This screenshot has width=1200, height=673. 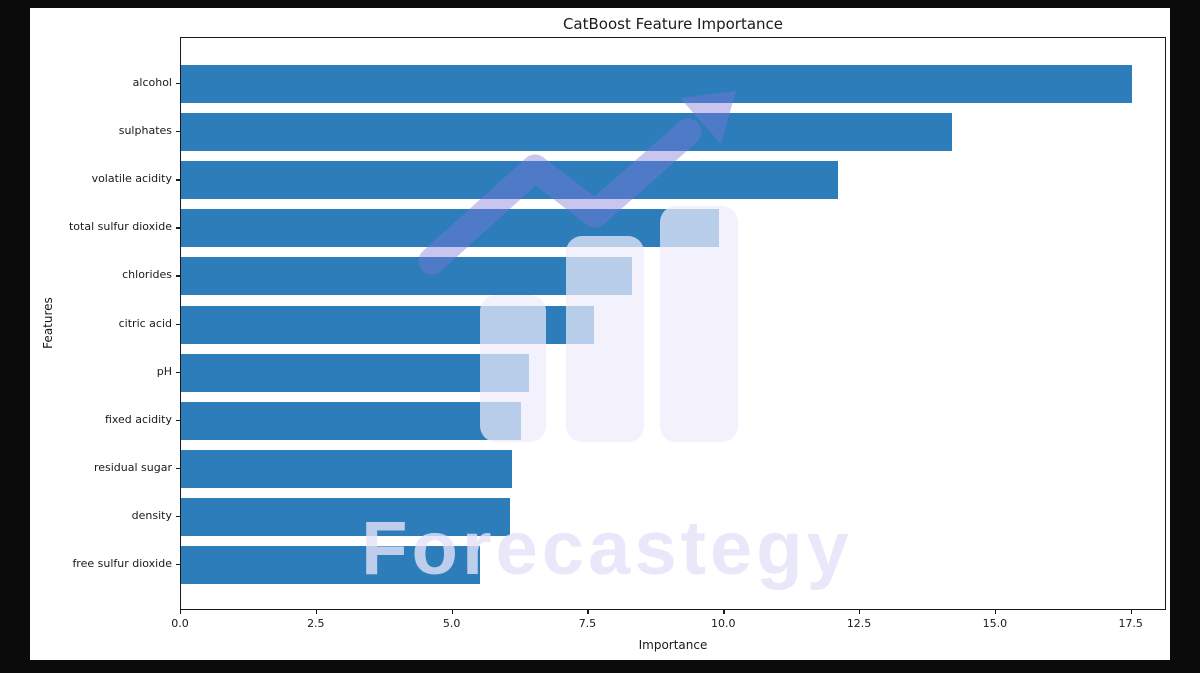 What do you see at coordinates (351, 420) in the screenshot?
I see `bar-fixed-acidity` at bounding box center [351, 420].